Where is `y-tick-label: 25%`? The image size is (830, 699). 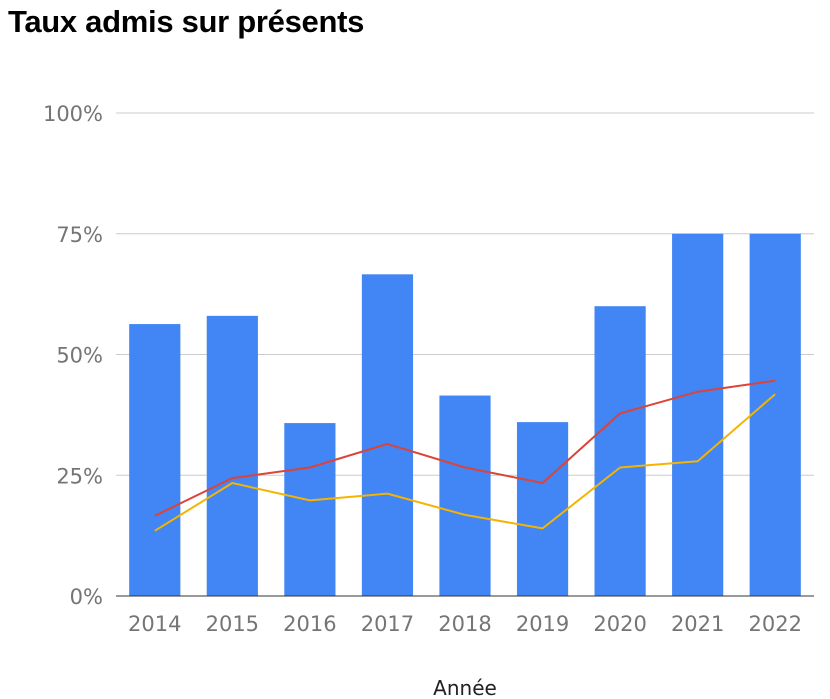 y-tick-label: 25% is located at coordinates (79, 476).